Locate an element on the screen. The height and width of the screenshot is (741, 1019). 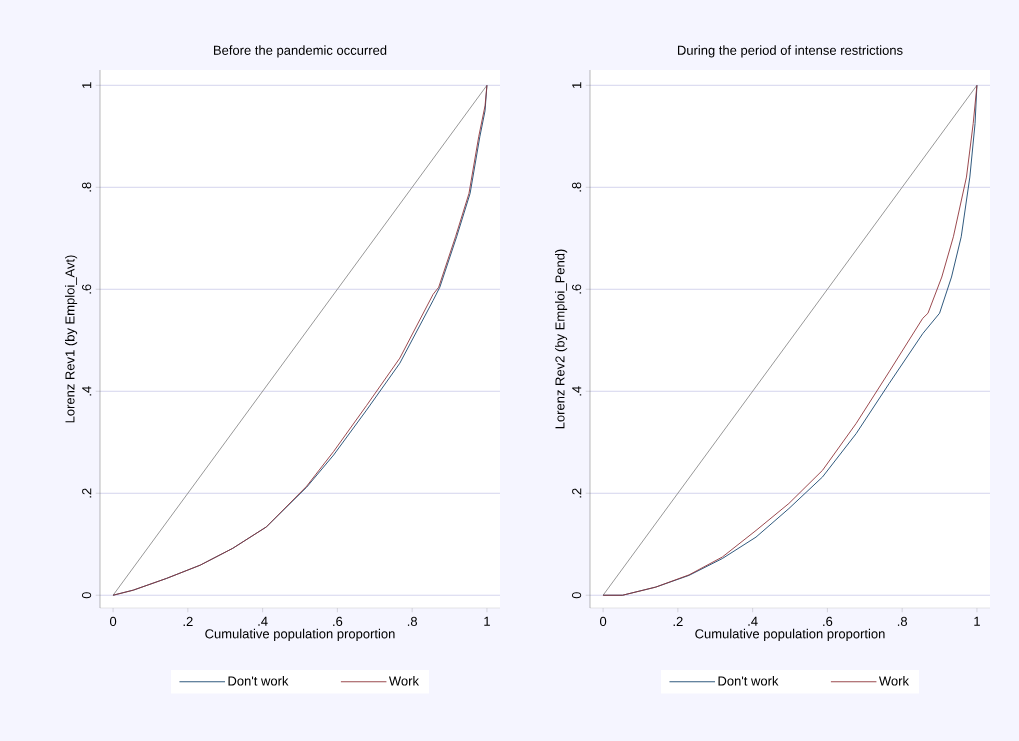
chart-title: During the period of intense restrictions is located at coordinates (790, 51).